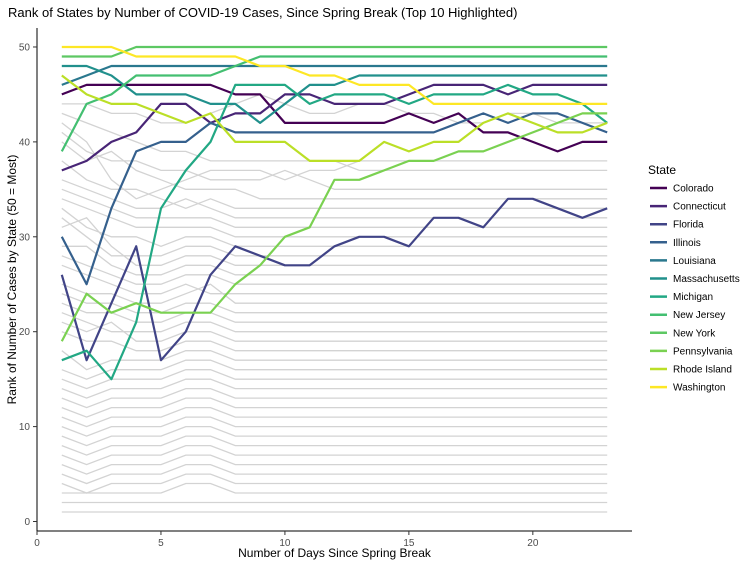 The height and width of the screenshot is (566, 750). What do you see at coordinates (25, 237) in the screenshot?
I see `y-tick-label: 30` at bounding box center [25, 237].